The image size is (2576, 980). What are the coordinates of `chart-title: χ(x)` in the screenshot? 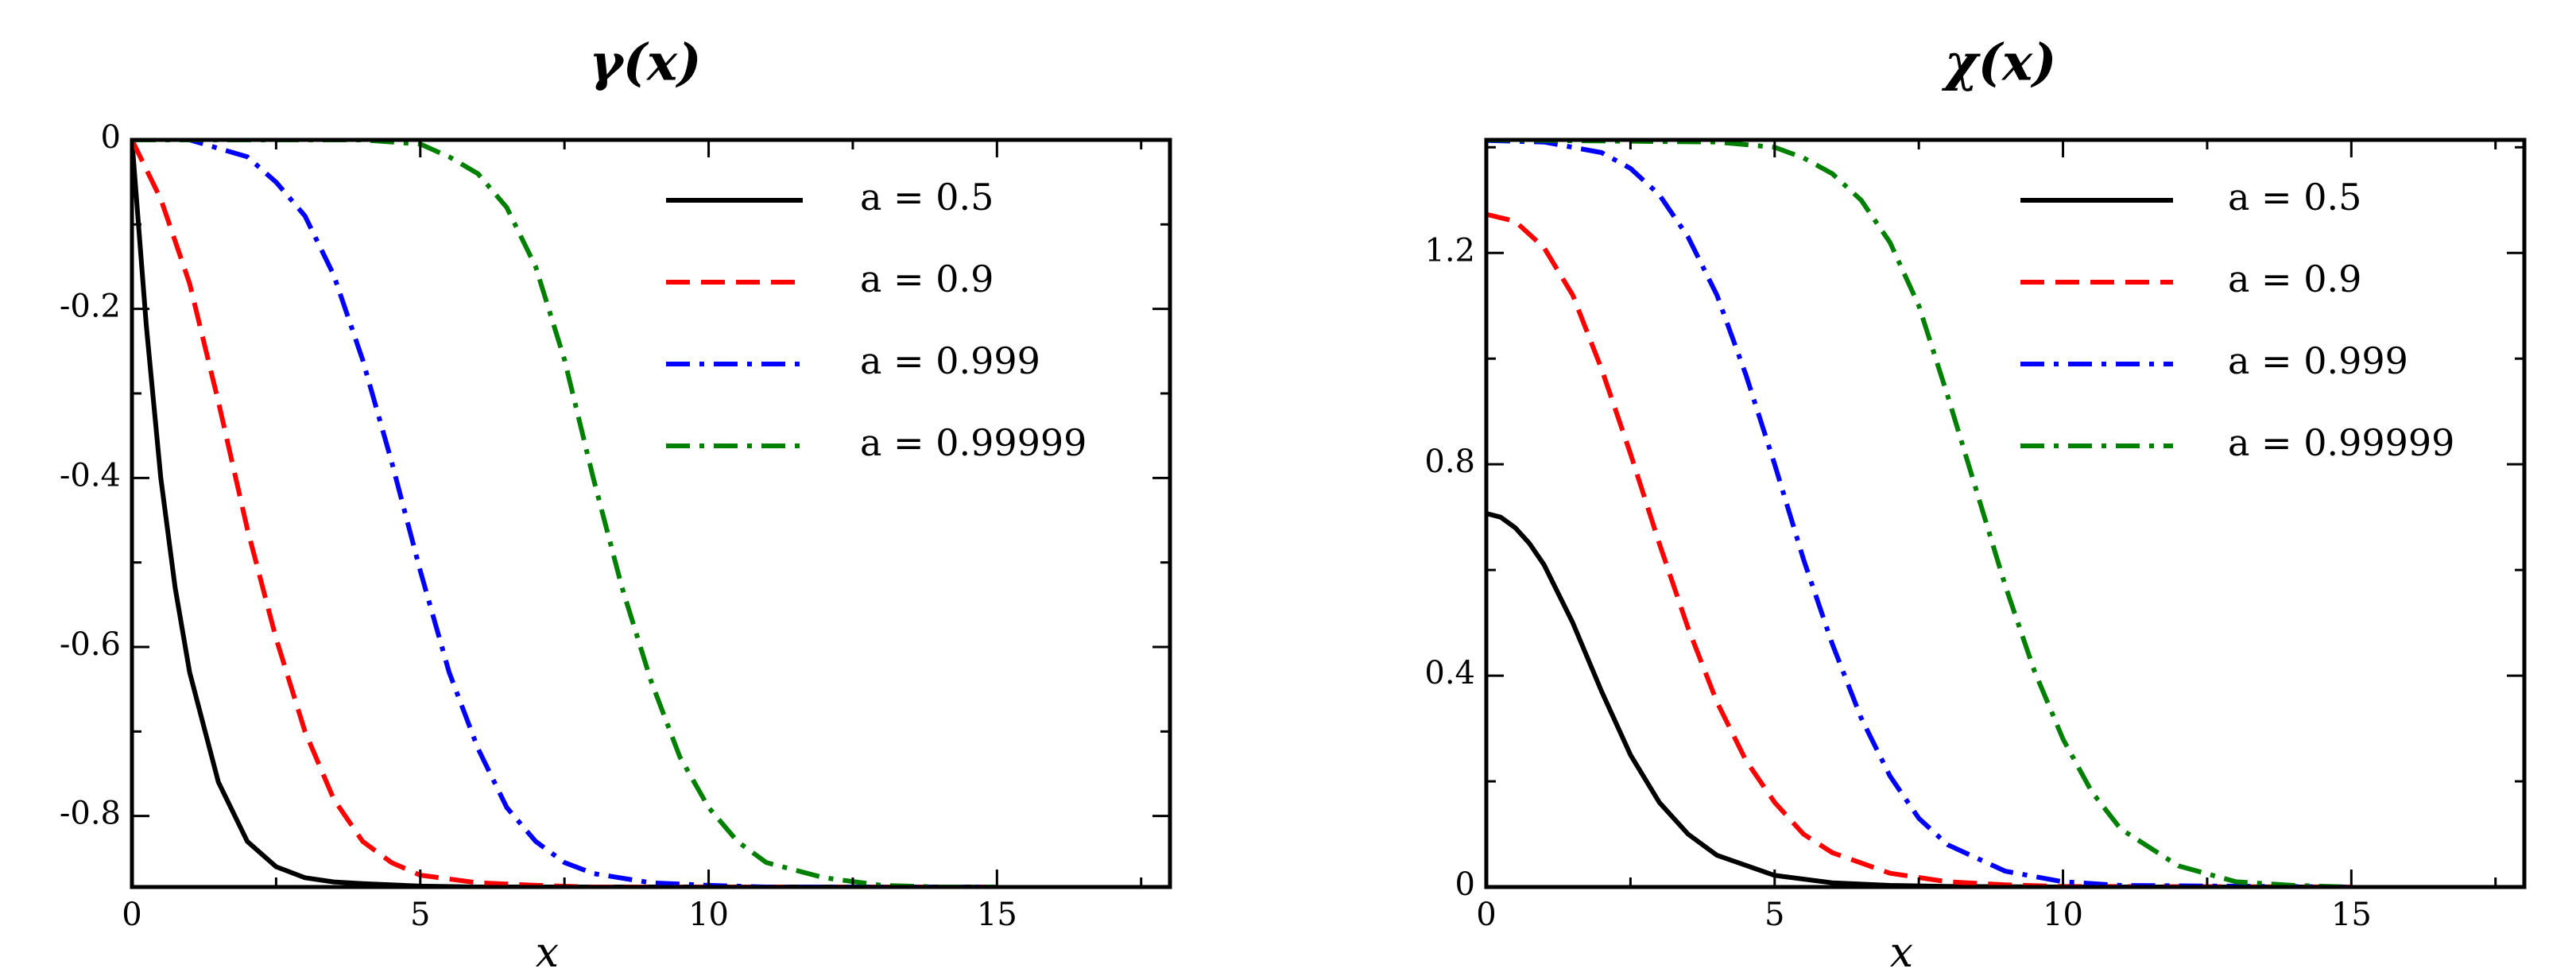 It's located at (1999, 63).